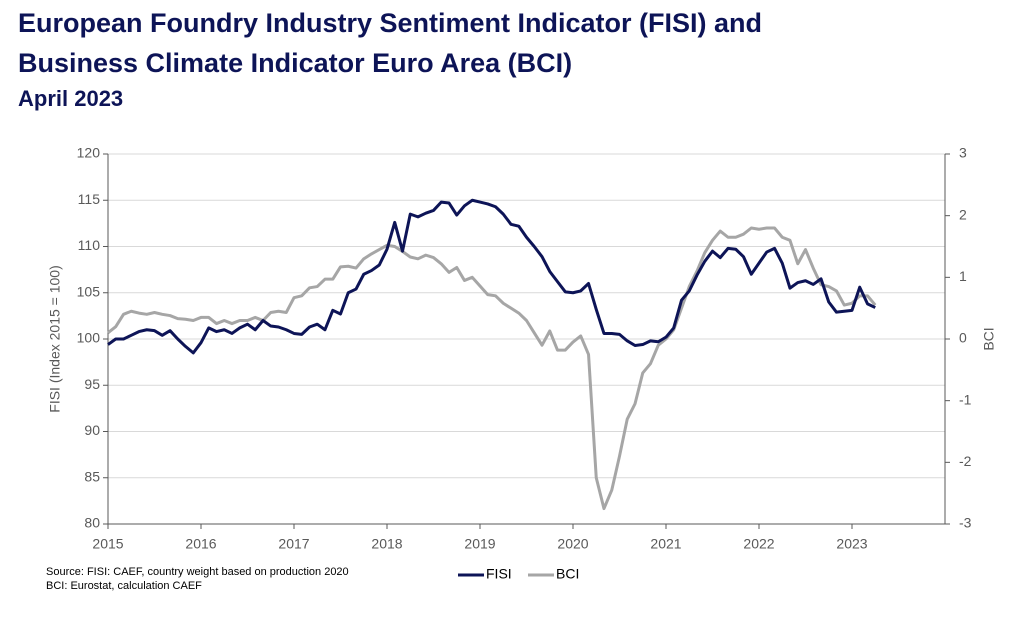 The height and width of the screenshot is (626, 1024). Describe the element at coordinates (386, 544) in the screenshot. I see `x-tick-label: 2018` at that location.